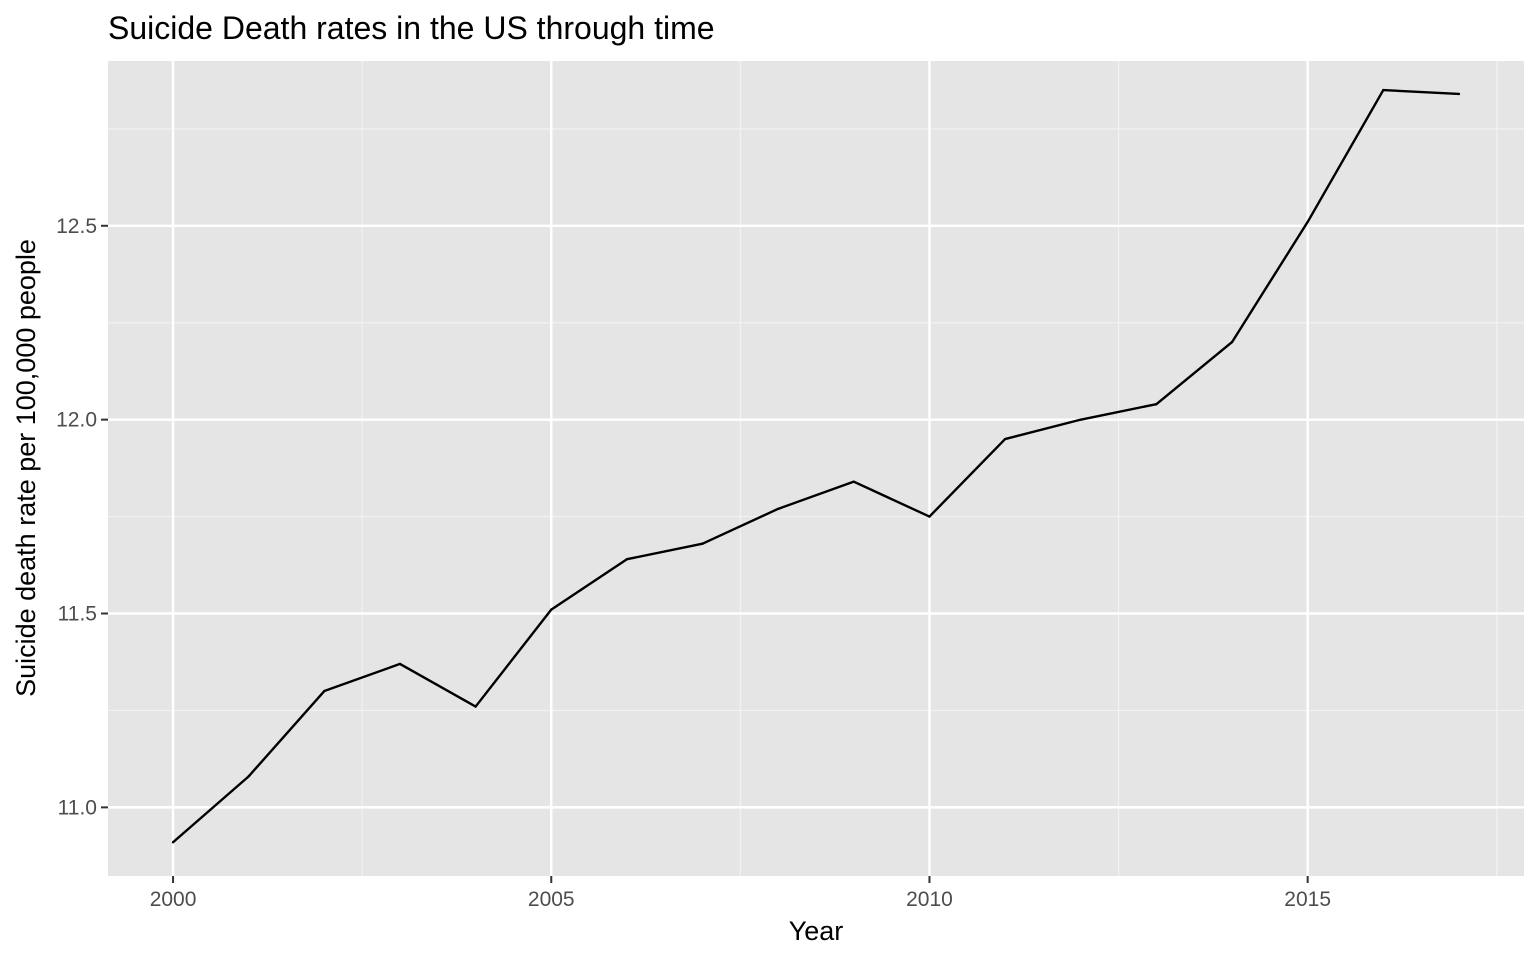 This screenshot has width=1536, height=965. I want to click on y-axis-title: Suicide death rate per 100,000 people, so click(26, 468).